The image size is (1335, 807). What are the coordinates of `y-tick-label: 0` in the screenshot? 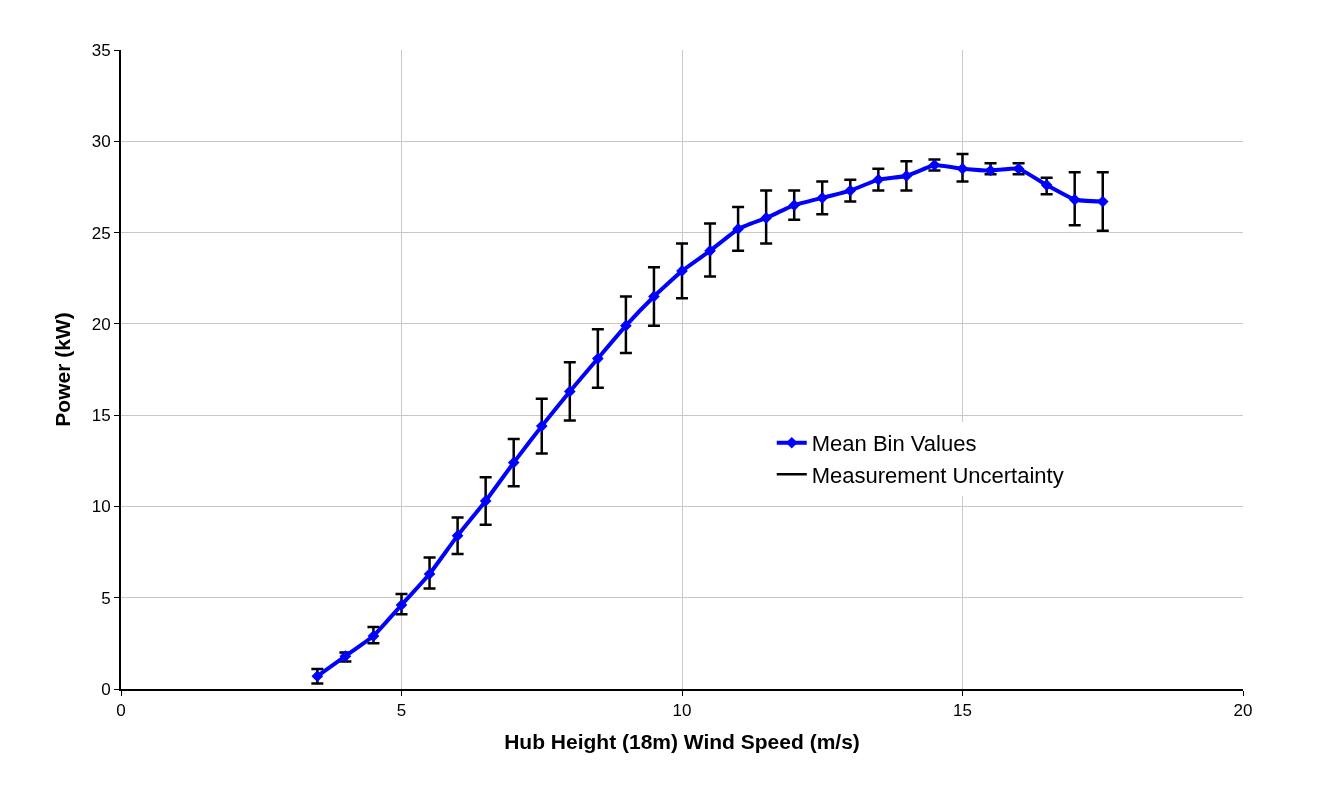 It's located at (106, 689).